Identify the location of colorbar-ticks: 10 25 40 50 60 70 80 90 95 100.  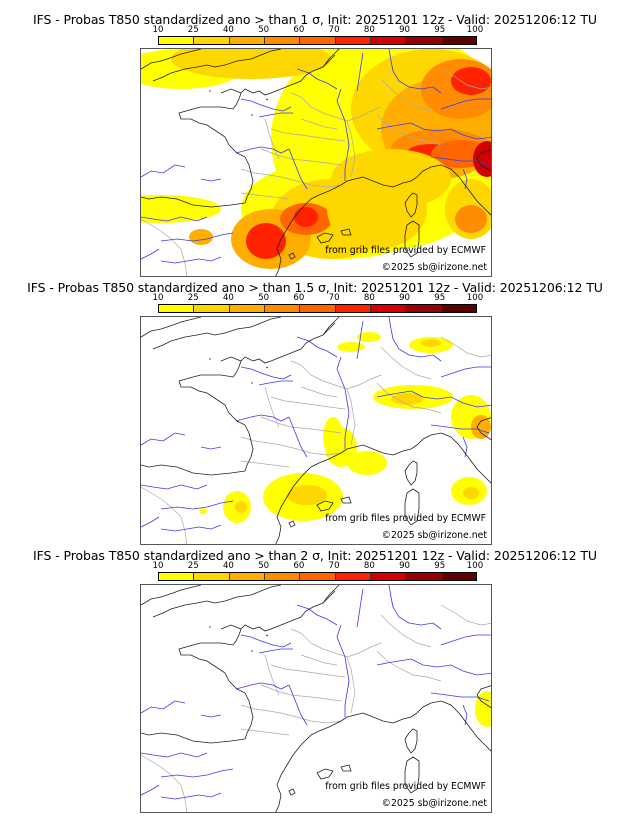
(318, 566).